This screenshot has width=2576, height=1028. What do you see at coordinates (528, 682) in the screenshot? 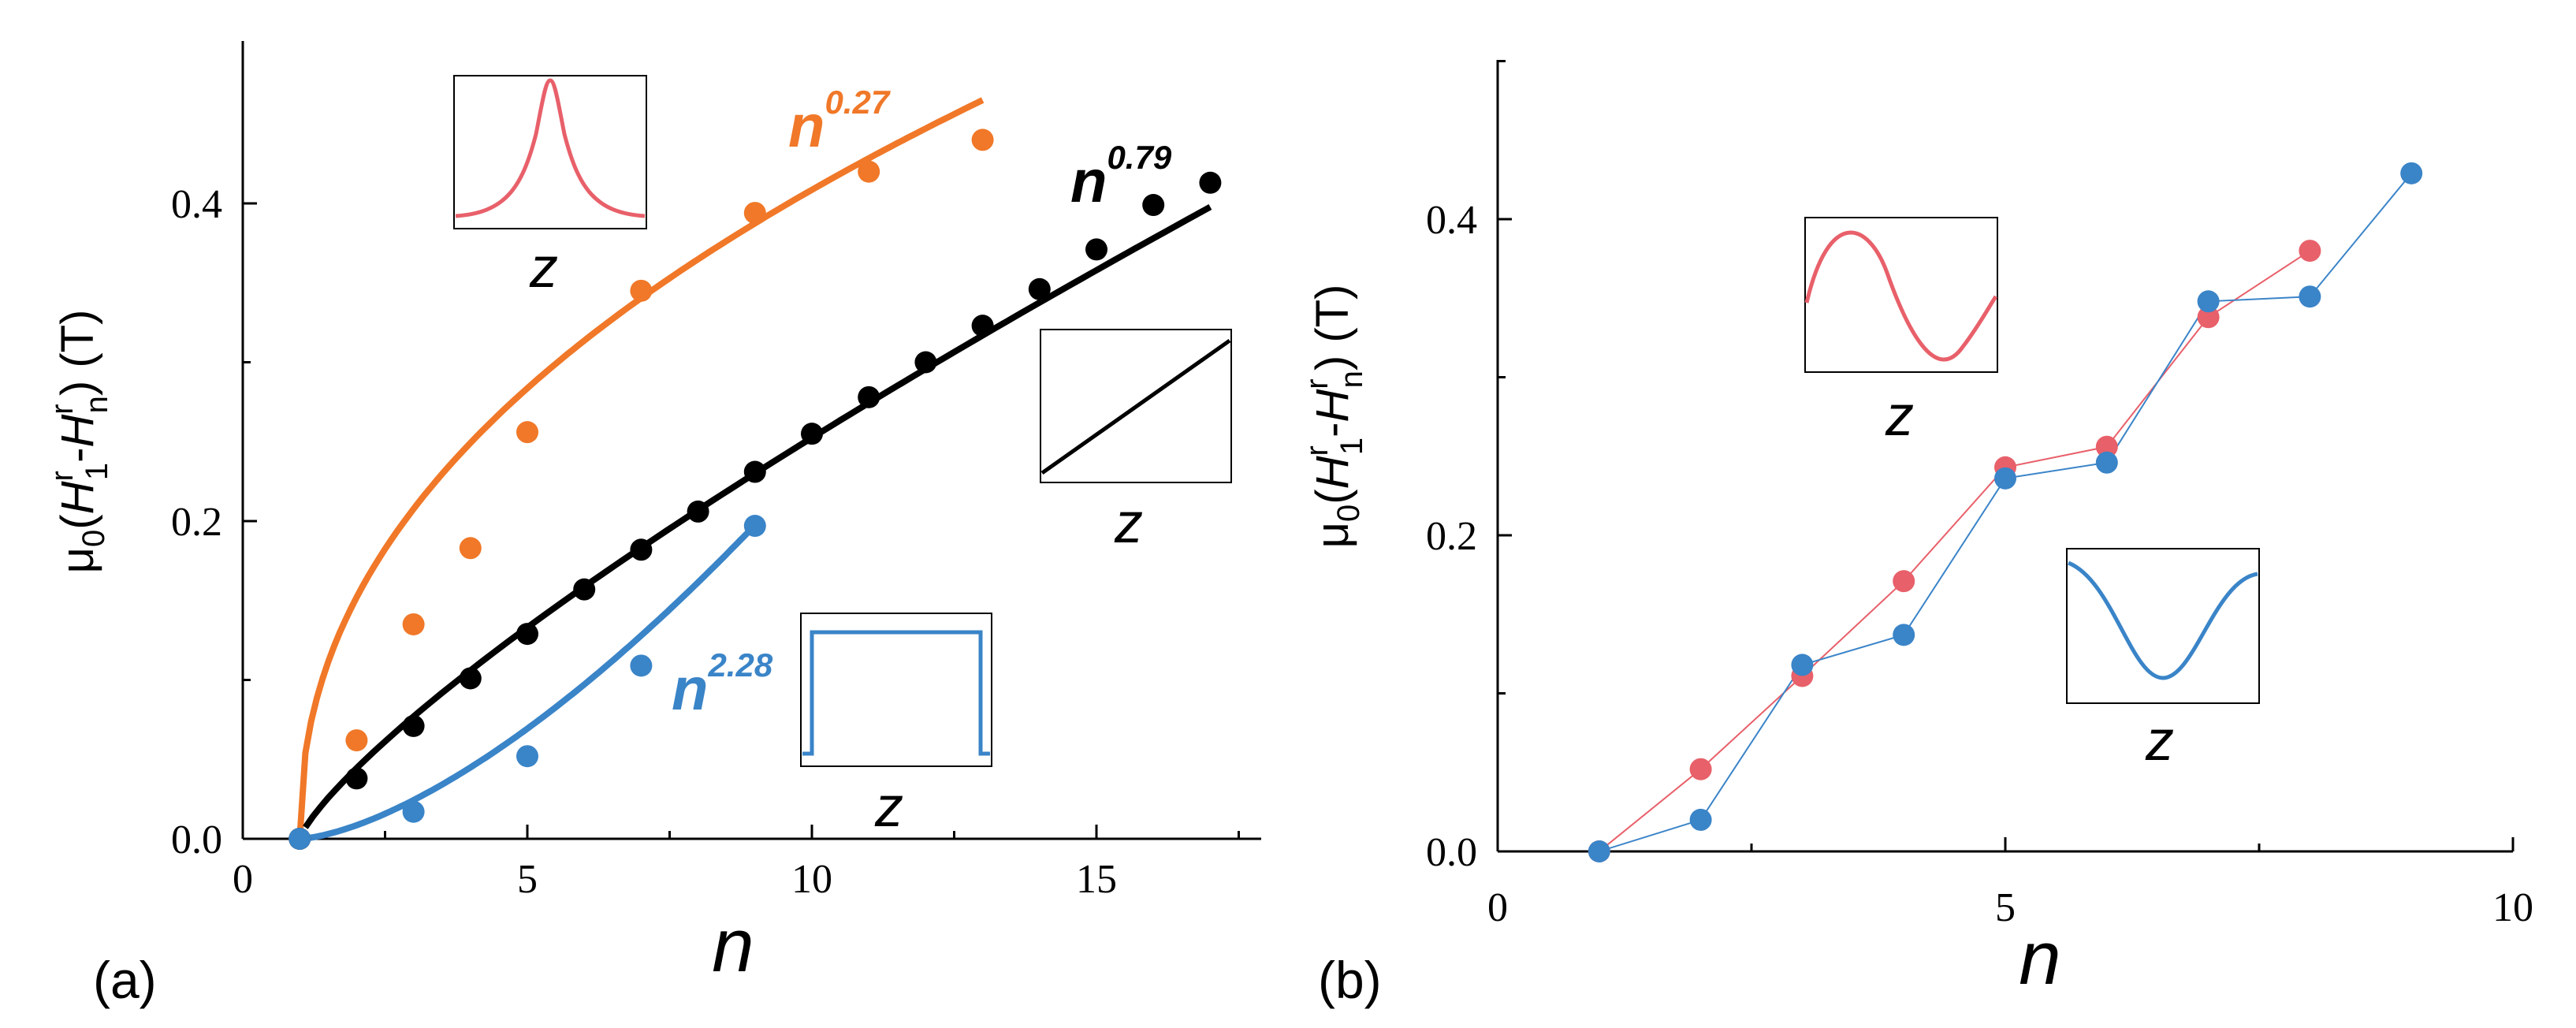
I see `blue-fit-curve` at bounding box center [528, 682].